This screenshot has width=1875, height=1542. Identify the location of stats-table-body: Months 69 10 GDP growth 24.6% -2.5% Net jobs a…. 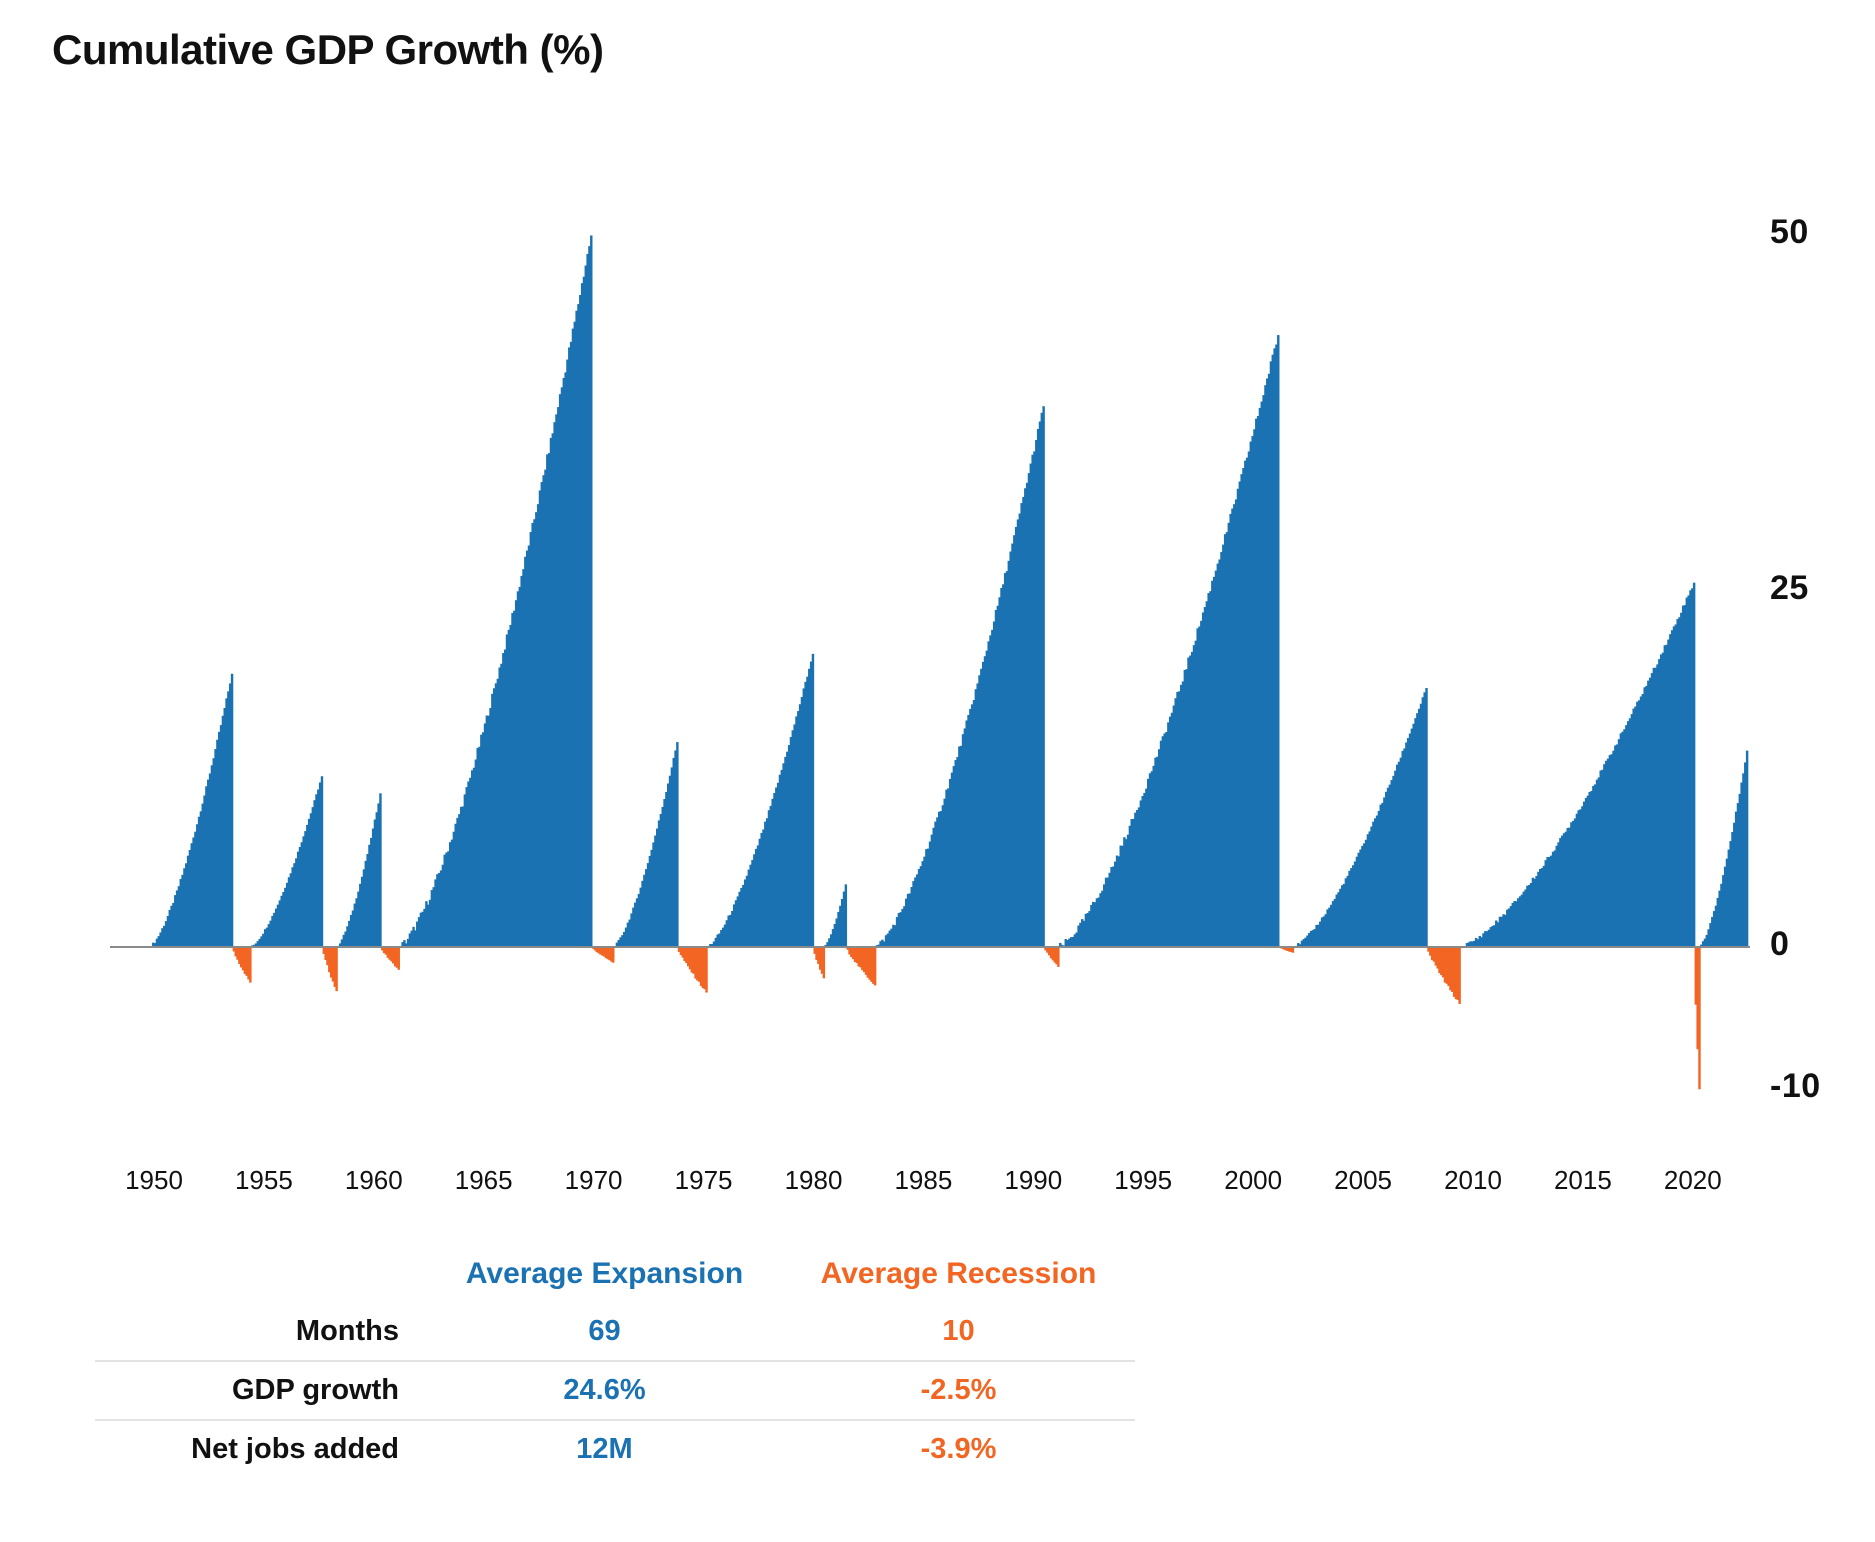
(615, 1390).